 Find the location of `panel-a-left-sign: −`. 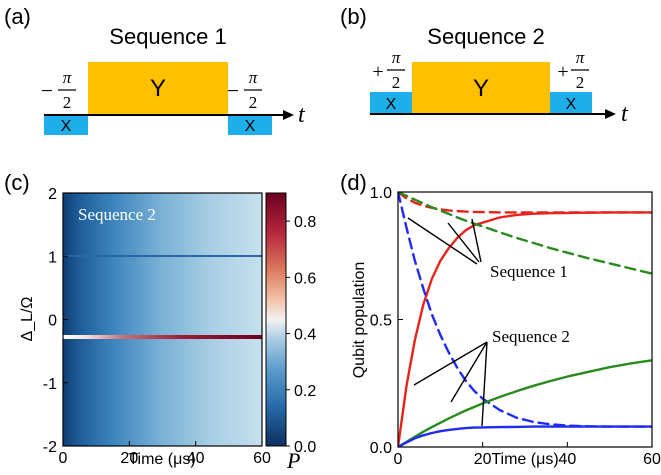

panel-a-left-sign: − is located at coordinates (47, 90).